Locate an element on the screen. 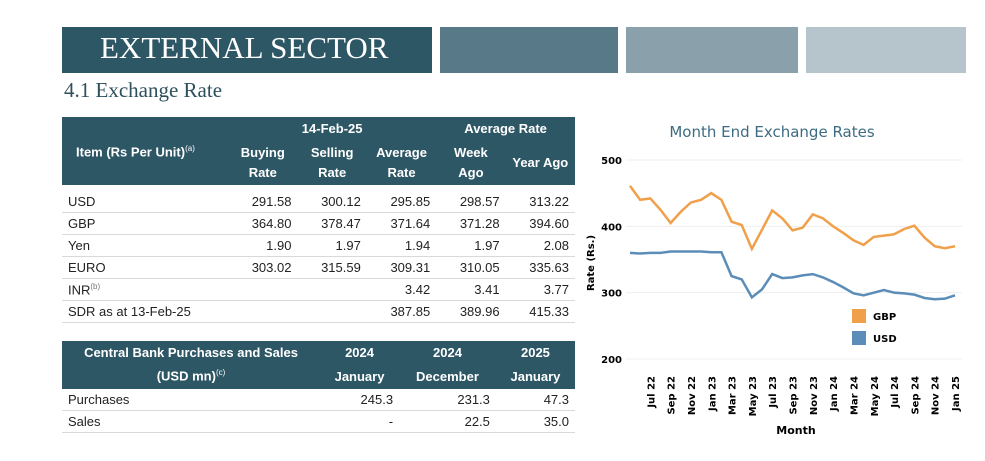 This screenshot has width=985, height=461. cell: 3.41 is located at coordinates (471, 289).